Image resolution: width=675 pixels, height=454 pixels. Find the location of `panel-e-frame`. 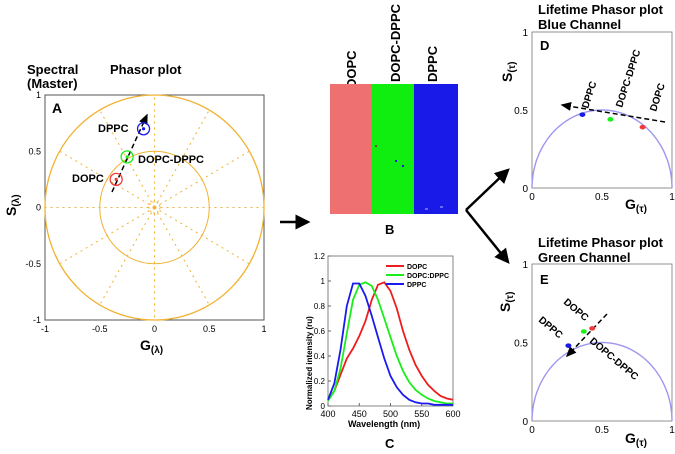

panel-e-frame is located at coordinates (602, 342).